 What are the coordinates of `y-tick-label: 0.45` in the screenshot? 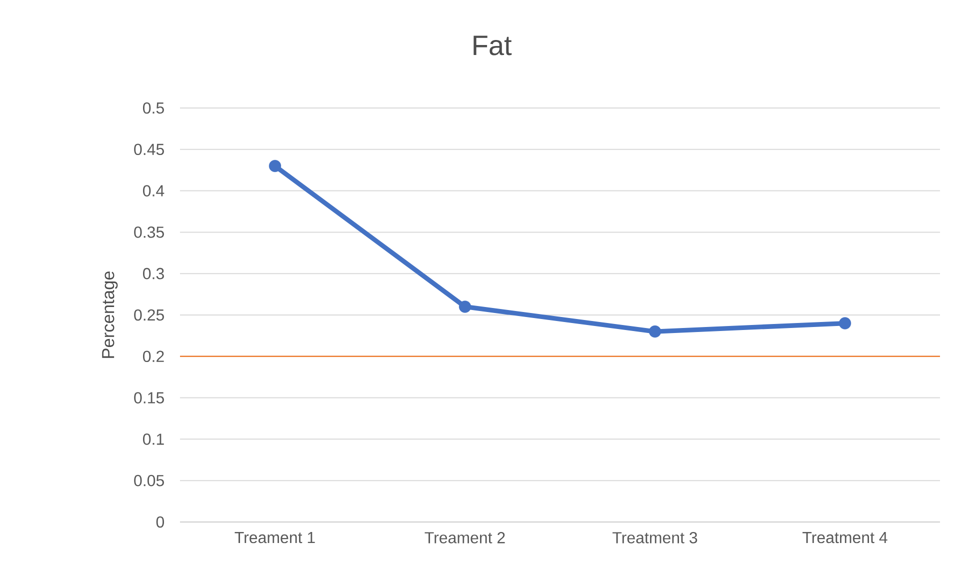 It's located at (149, 150).